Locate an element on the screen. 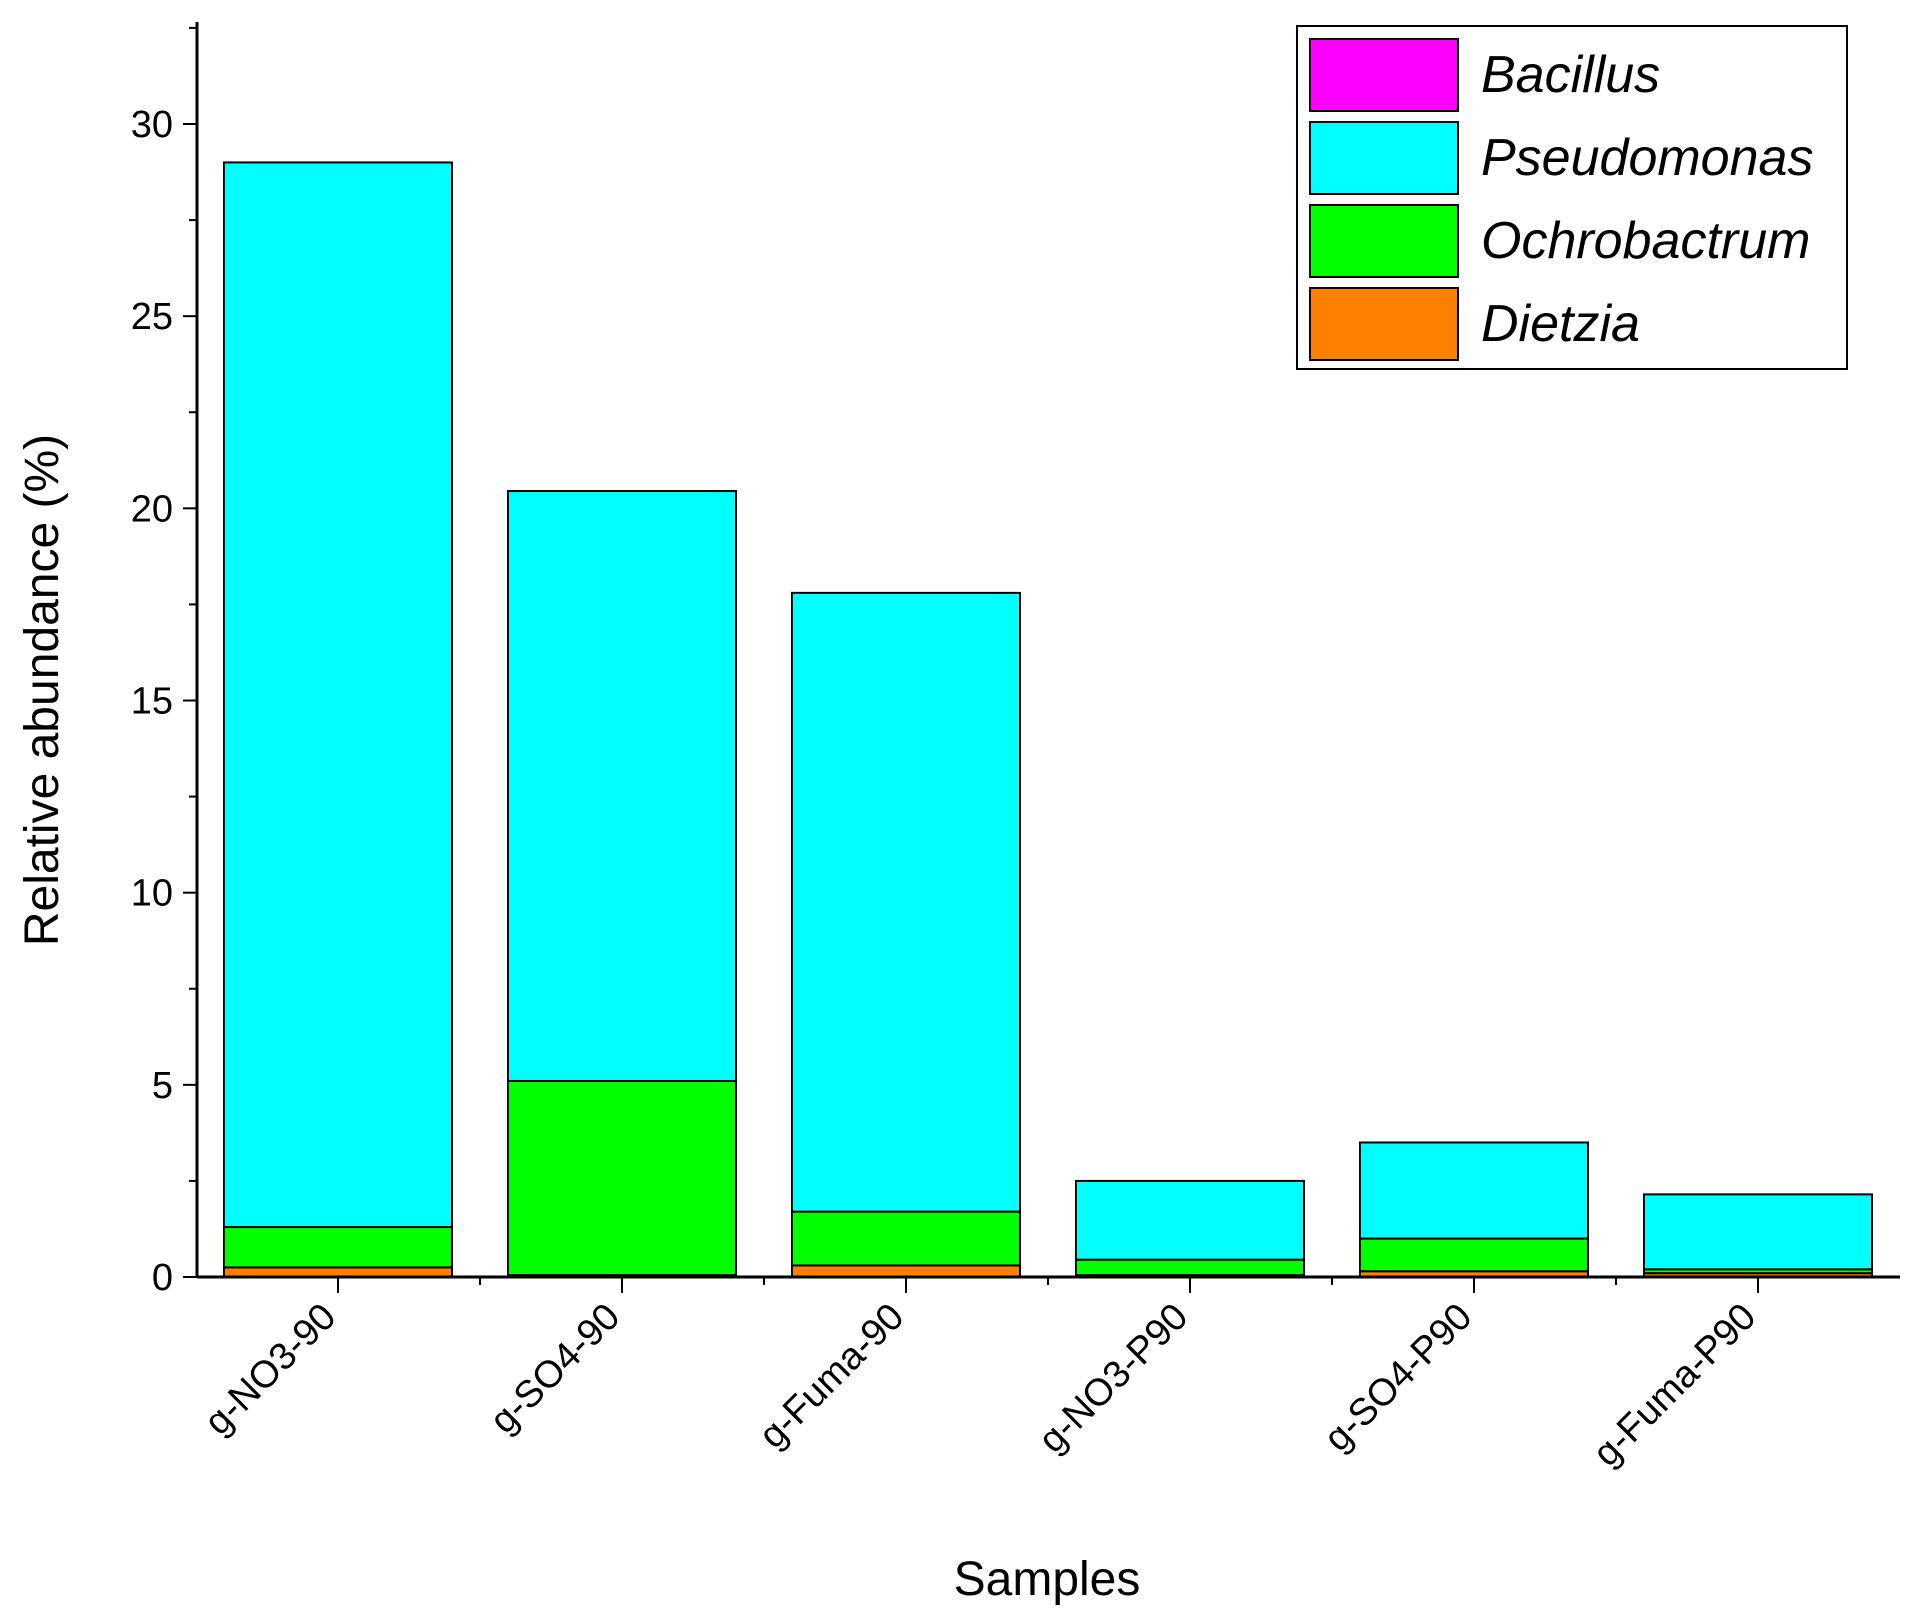  x-axis-title: Samples is located at coordinates (1047, 1579).